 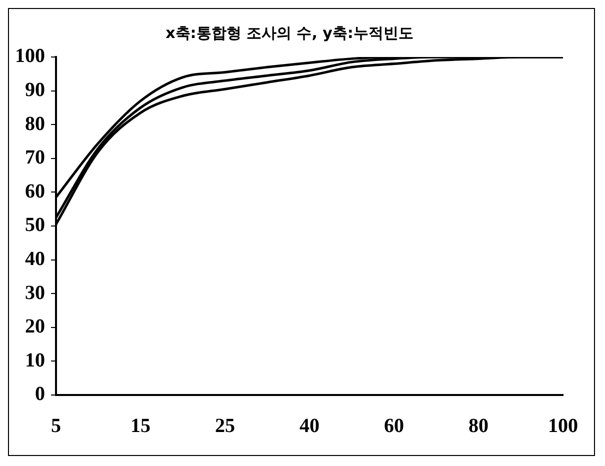 What do you see at coordinates (35, 360) in the screenshot?
I see `y-tick-label: 10` at bounding box center [35, 360].